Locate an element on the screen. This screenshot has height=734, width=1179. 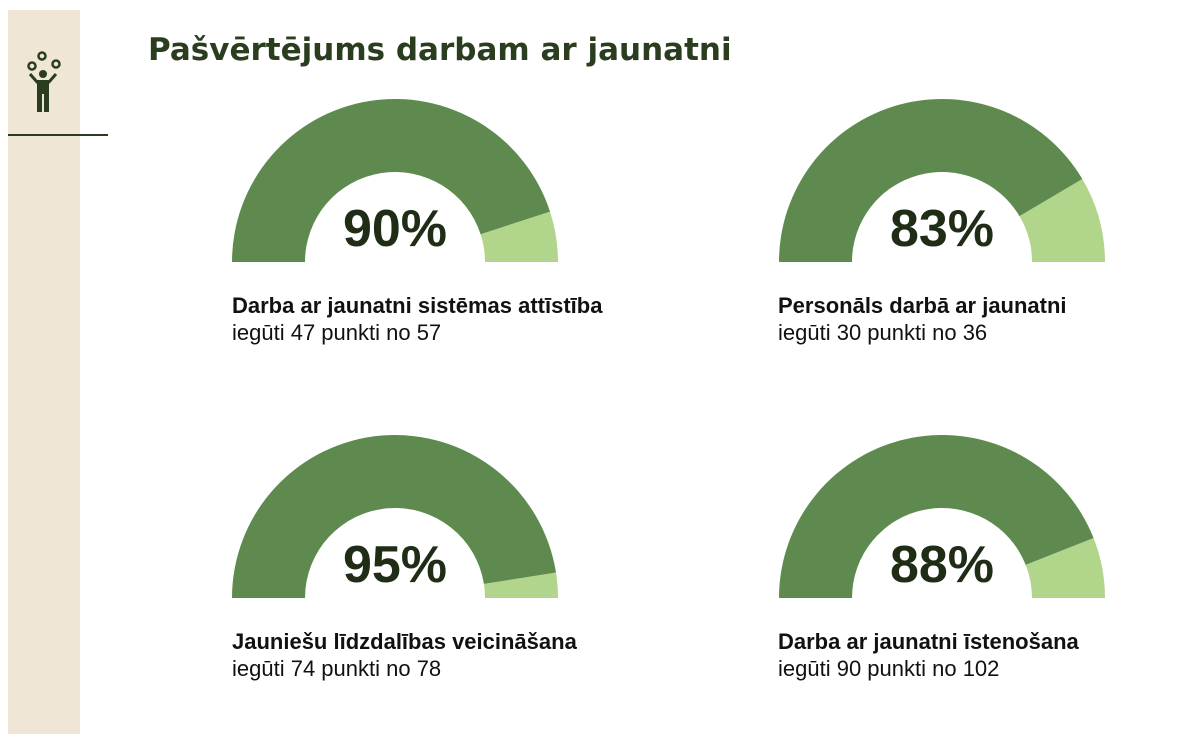
page-title: Pašvērtējums darbam ar jaunatni is located at coordinates (440, 50).